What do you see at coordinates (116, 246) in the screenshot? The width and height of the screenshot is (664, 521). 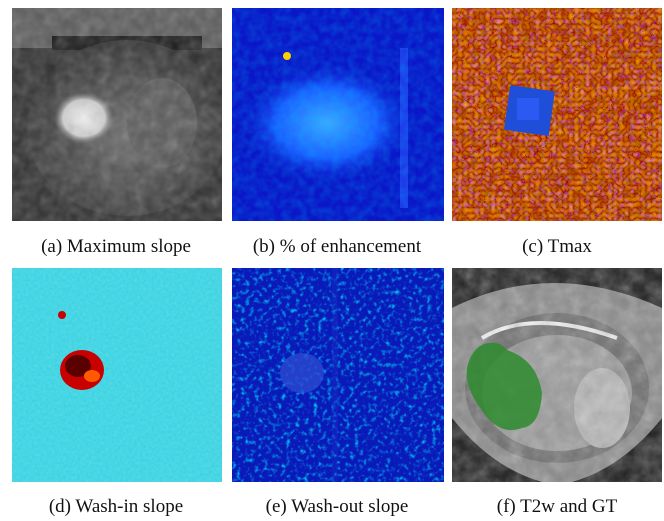 I see `caption-a: (a) Maximum slope` at bounding box center [116, 246].